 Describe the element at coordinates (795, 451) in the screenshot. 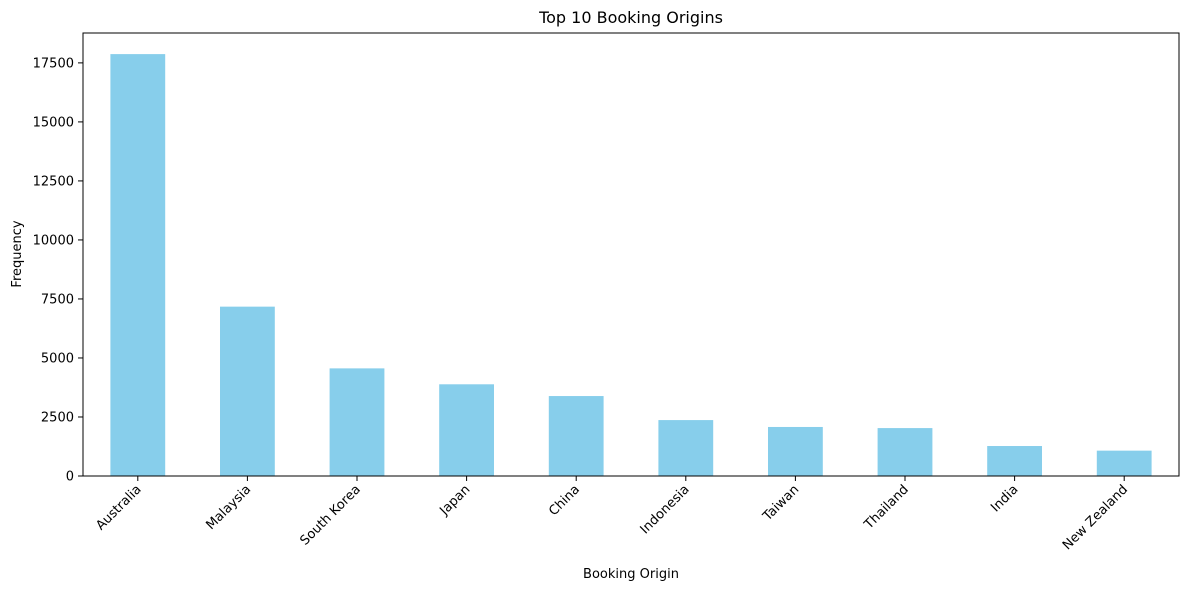

I see `bar-taiwan` at that location.